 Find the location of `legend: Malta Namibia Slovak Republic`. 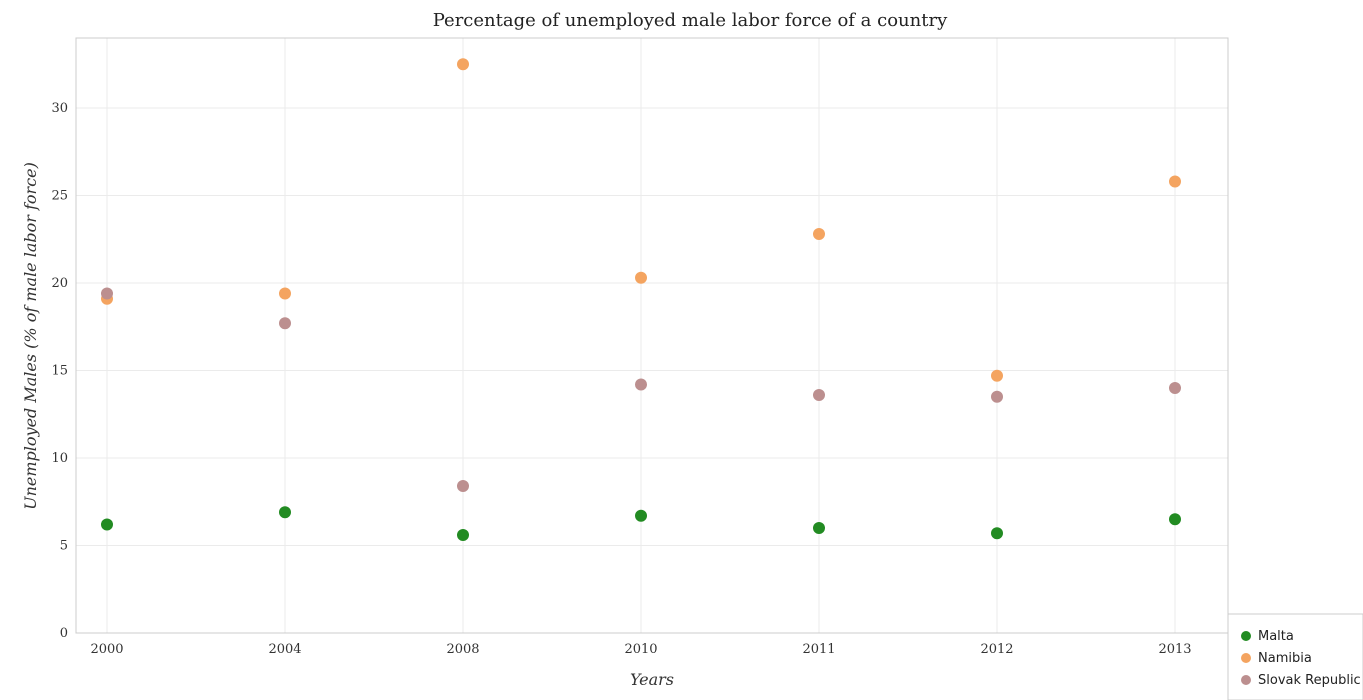

legend: Malta Namibia Slovak Republic is located at coordinates (1295, 656).